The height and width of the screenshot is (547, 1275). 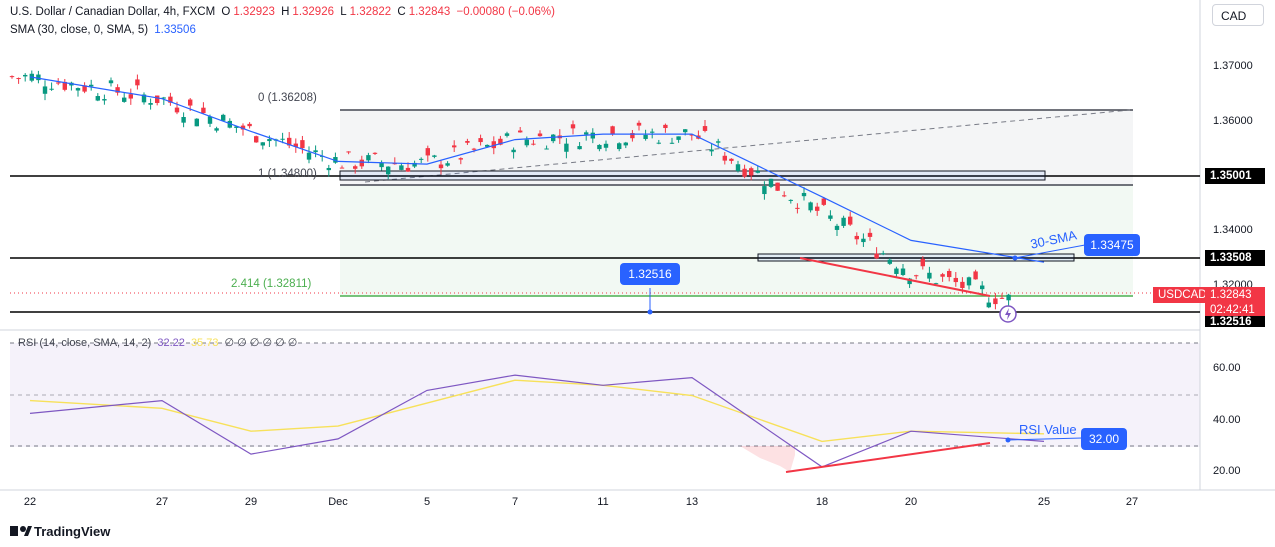 What do you see at coordinates (72, 531) in the screenshot?
I see `tradingview-brand: TradingView` at bounding box center [72, 531].